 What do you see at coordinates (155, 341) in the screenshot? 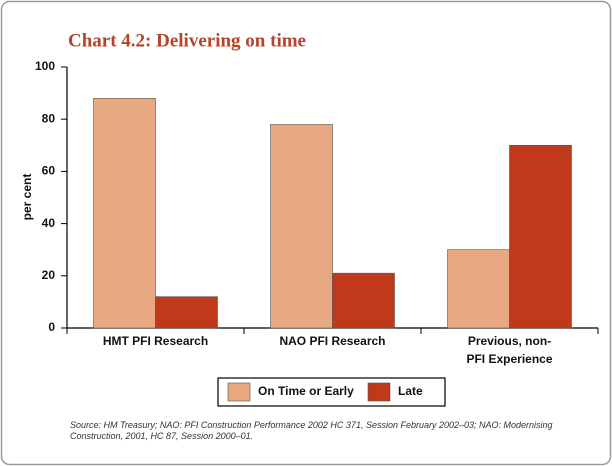
I see `x-tick-label: HMT PFI Research` at bounding box center [155, 341].